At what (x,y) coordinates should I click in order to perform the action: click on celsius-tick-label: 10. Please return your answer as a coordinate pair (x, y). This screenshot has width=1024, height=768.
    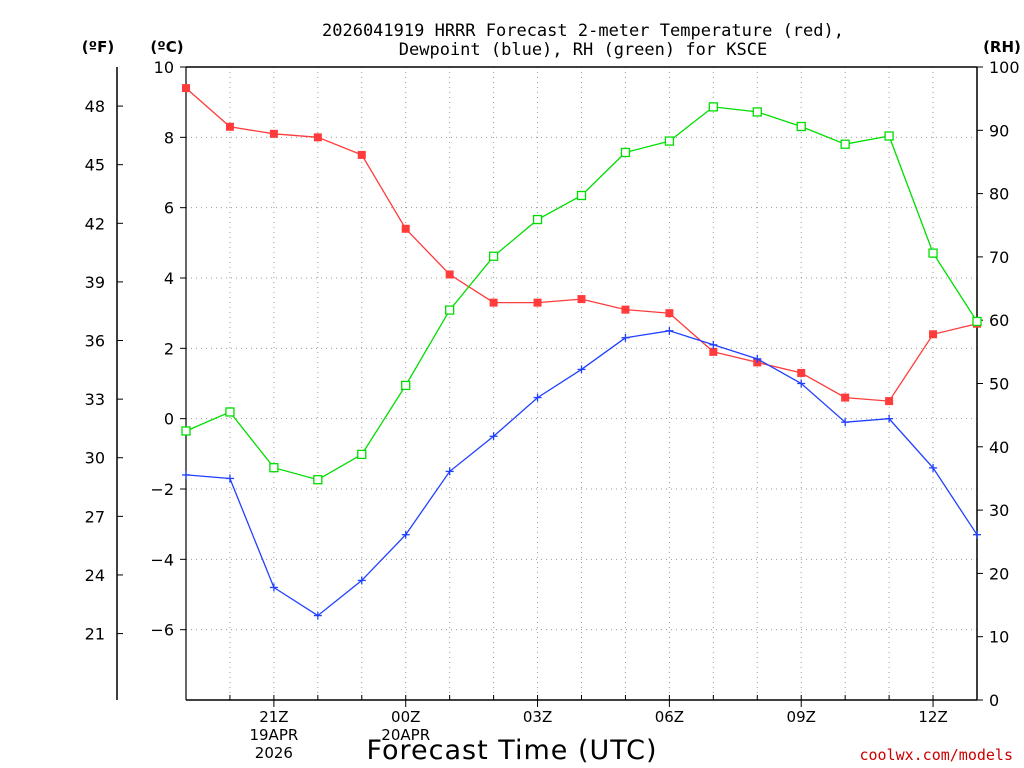
    Looking at the image, I should click on (164, 67).